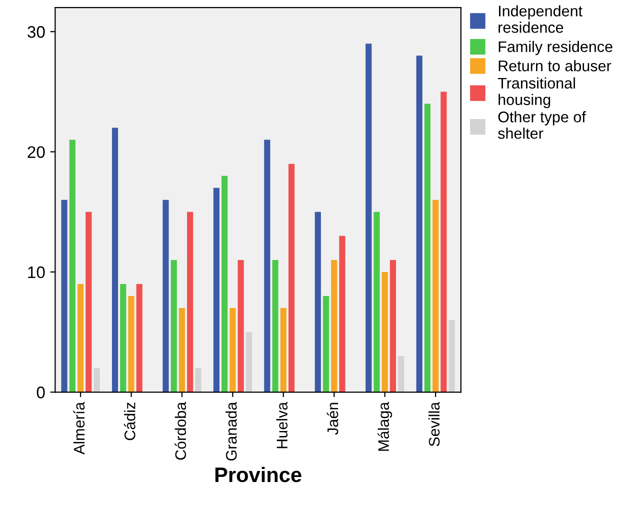  What do you see at coordinates (36, 32) in the screenshot?
I see `y-tick-label: 30` at bounding box center [36, 32].